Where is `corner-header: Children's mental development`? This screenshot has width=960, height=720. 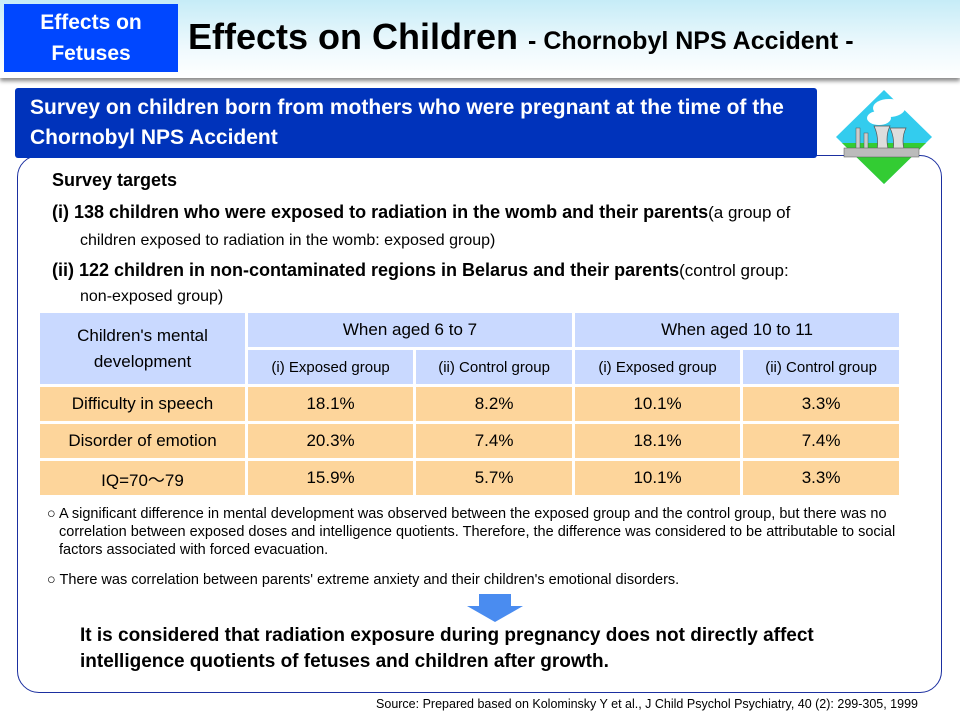 corner-header: Children's mental development is located at coordinates (142, 348).